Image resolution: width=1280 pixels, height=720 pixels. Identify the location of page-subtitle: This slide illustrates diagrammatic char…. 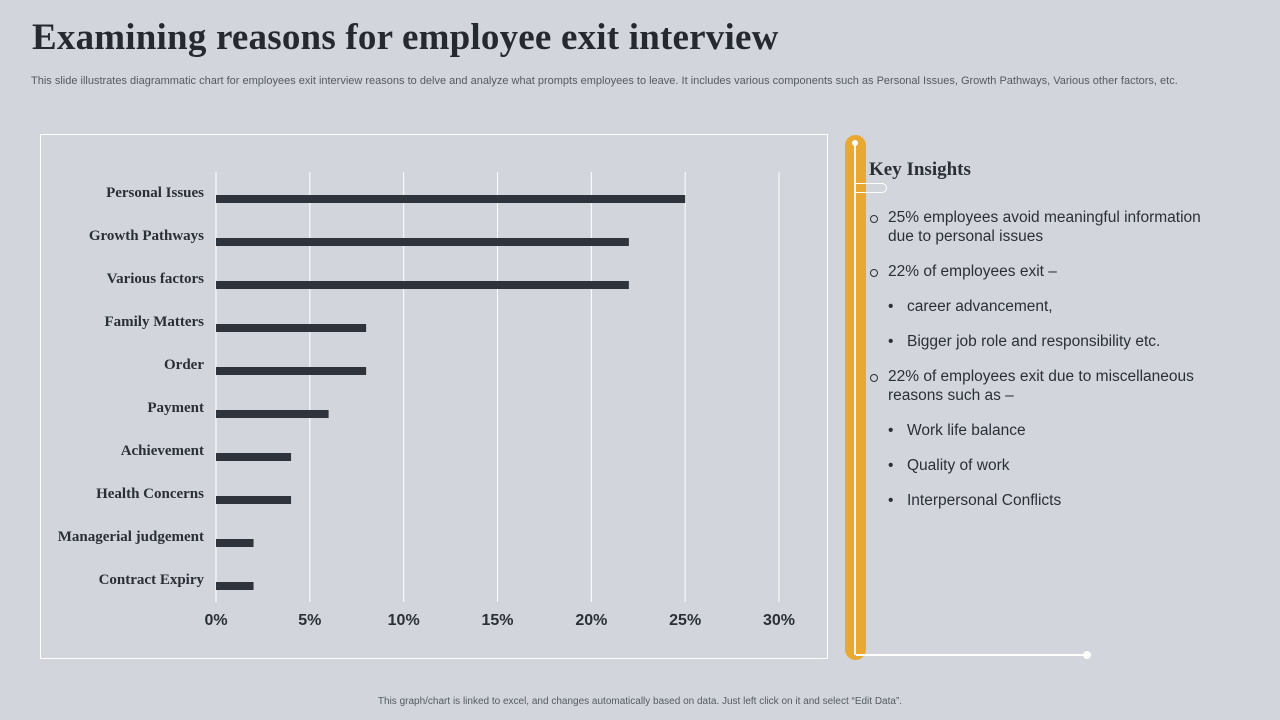
(604, 81).